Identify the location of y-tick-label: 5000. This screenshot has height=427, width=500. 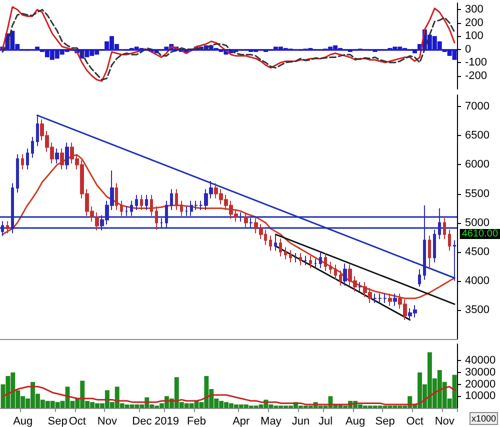
(477, 222).